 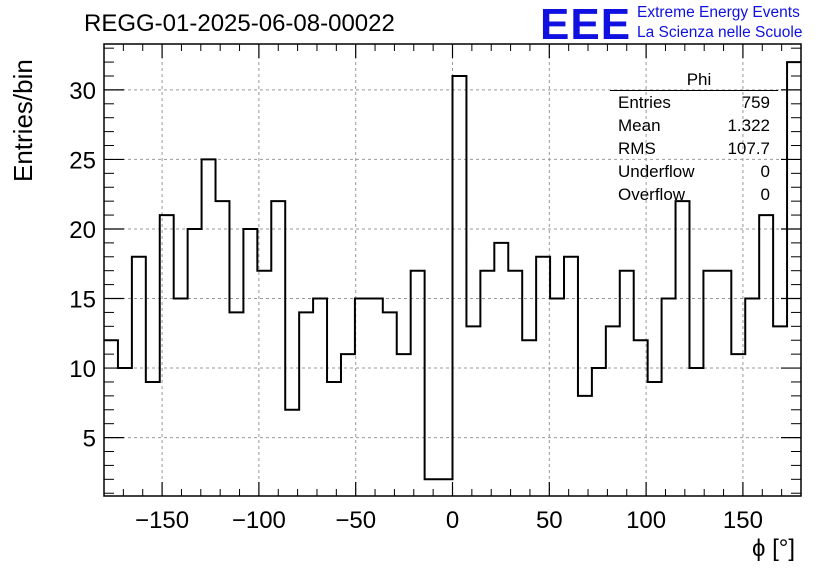 What do you see at coordinates (755, 102) in the screenshot?
I see `stats-value: 759` at bounding box center [755, 102].